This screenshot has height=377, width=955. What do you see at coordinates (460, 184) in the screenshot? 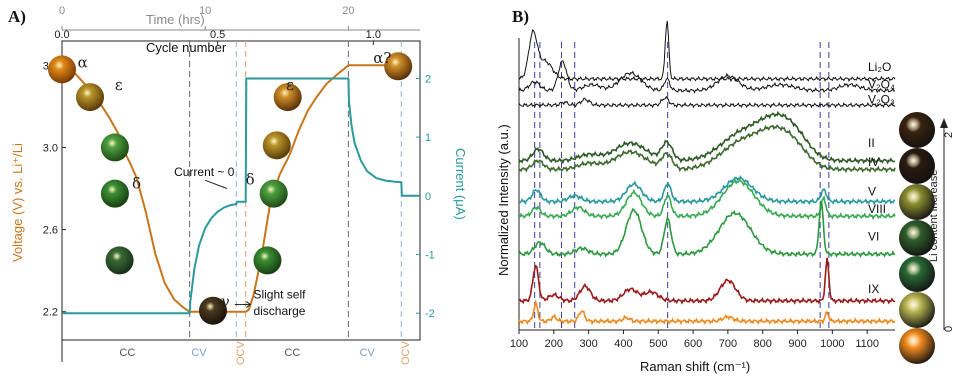
I see `current-axis-title: Current (μA)` at bounding box center [460, 184].